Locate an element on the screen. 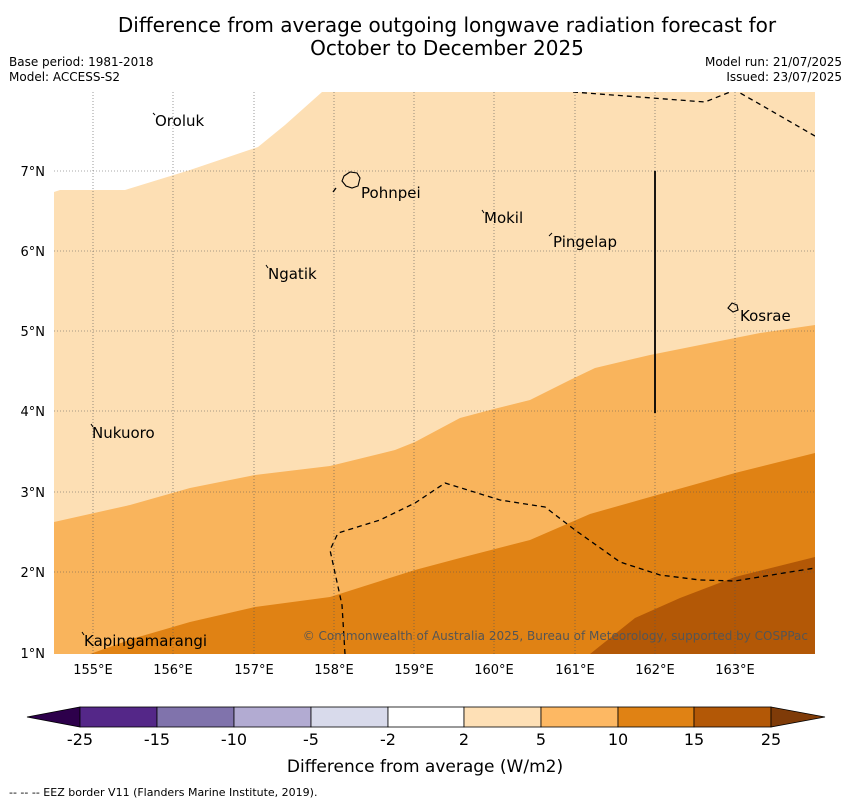 The height and width of the screenshot is (804, 850). place-label-oroluk: Oroluk is located at coordinates (179, 121).